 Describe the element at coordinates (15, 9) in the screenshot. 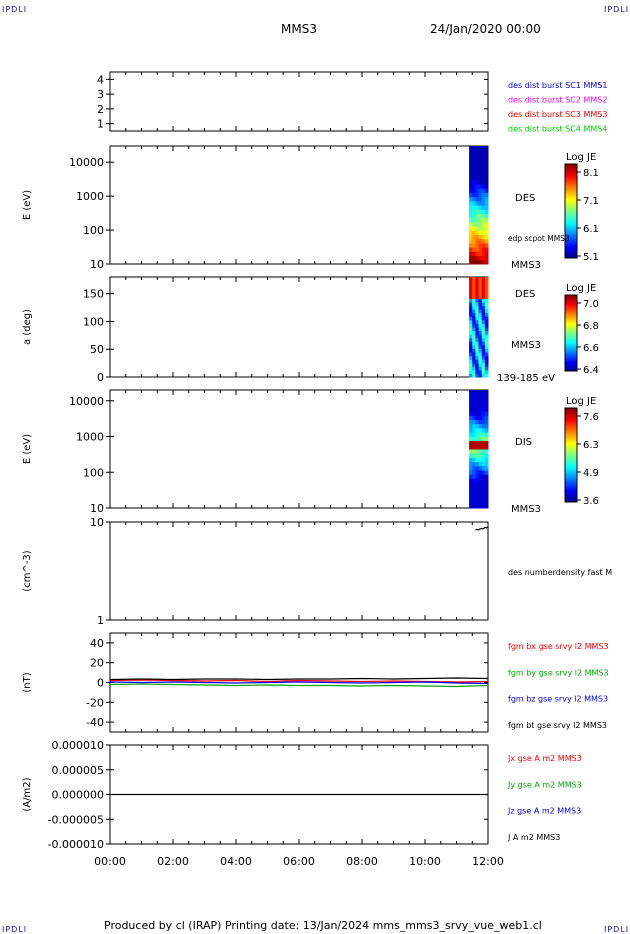

I see `corner-mark-top-left: IPDLI` at that location.